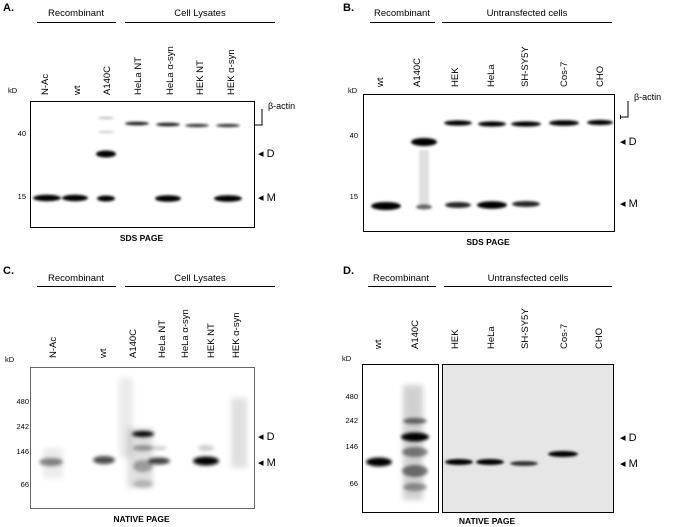 The height and width of the screenshot is (527, 685). I want to click on panel-letter: A., so click(8, 8).